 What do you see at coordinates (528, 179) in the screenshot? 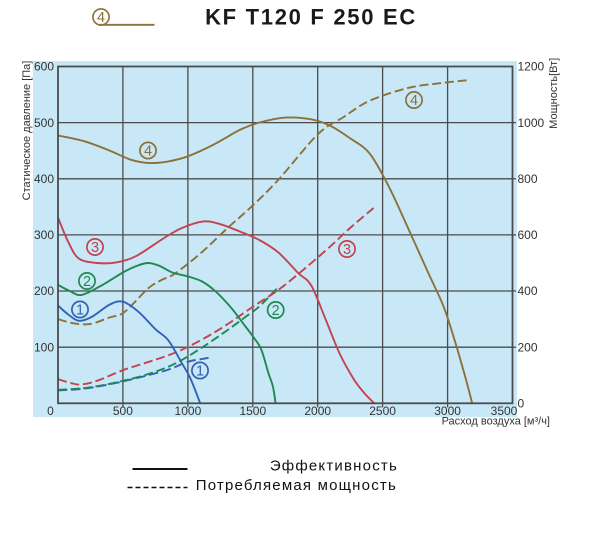
I see `svg-text: 800` at bounding box center [528, 179].